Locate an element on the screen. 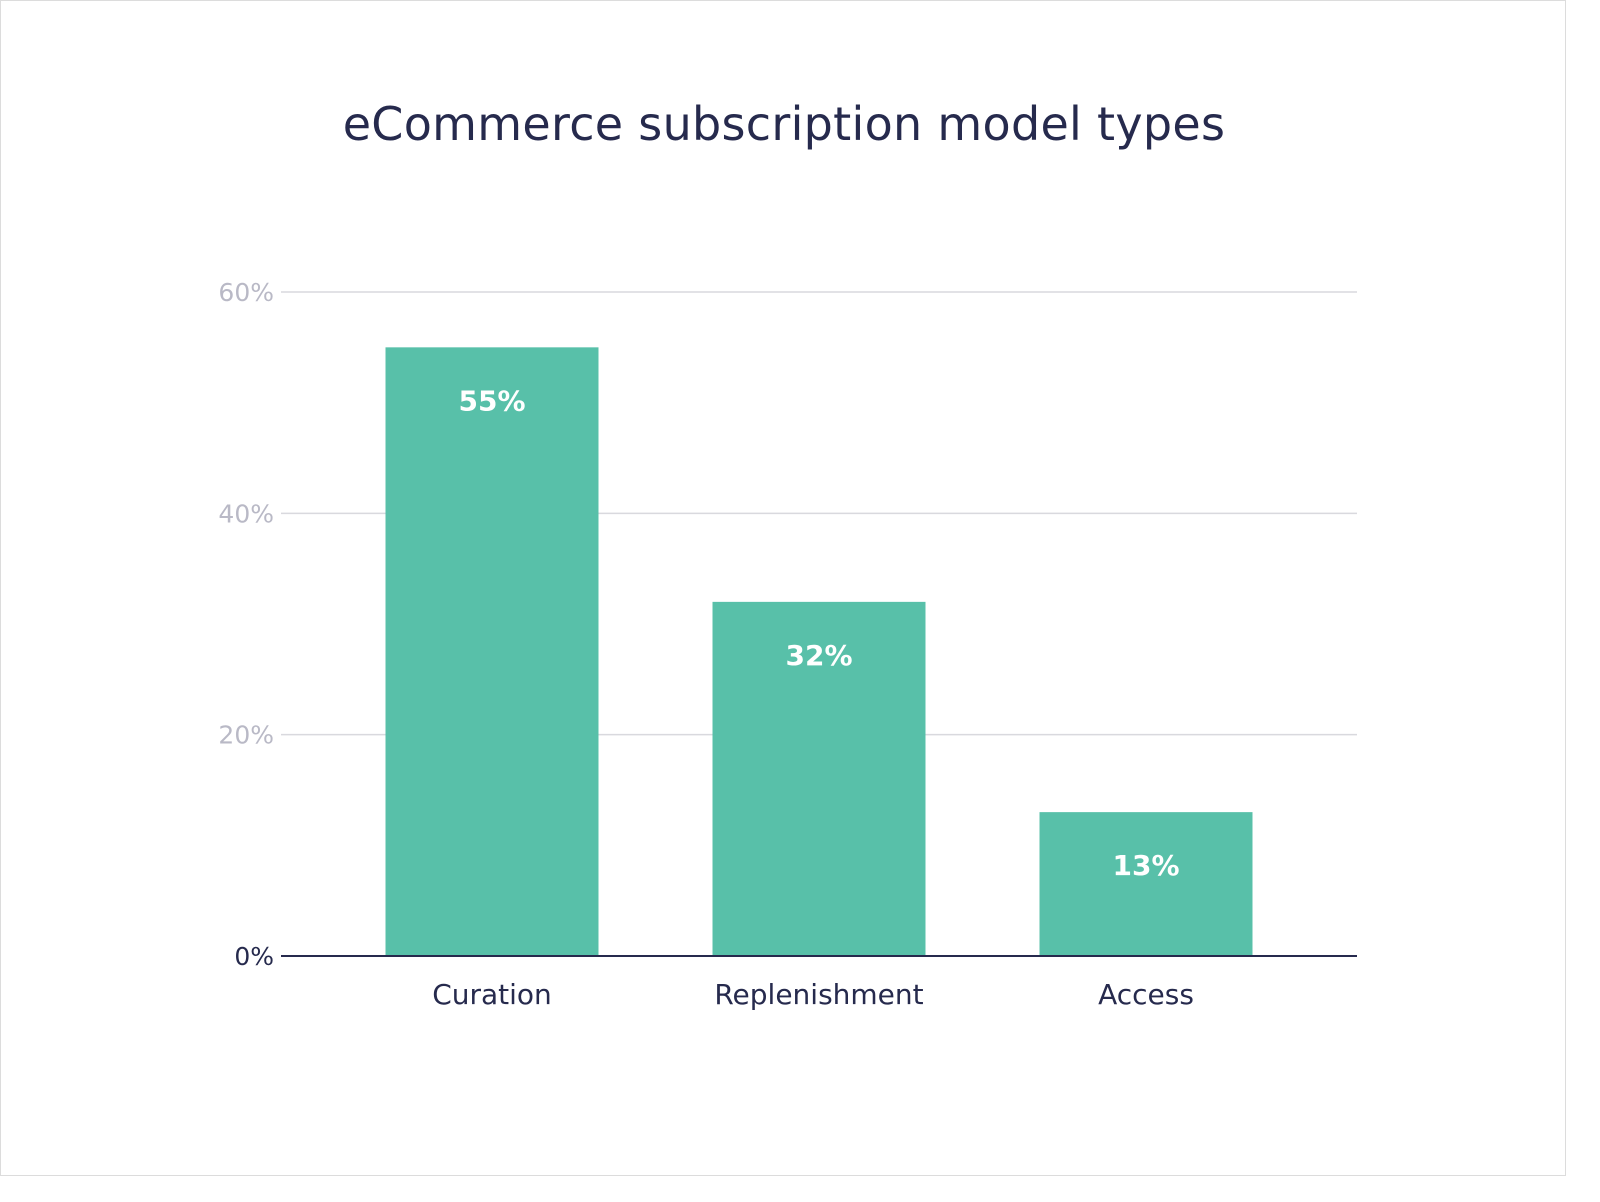 The width and height of the screenshot is (1600, 1202). y-tick-label-40: 40% is located at coordinates (246, 513).